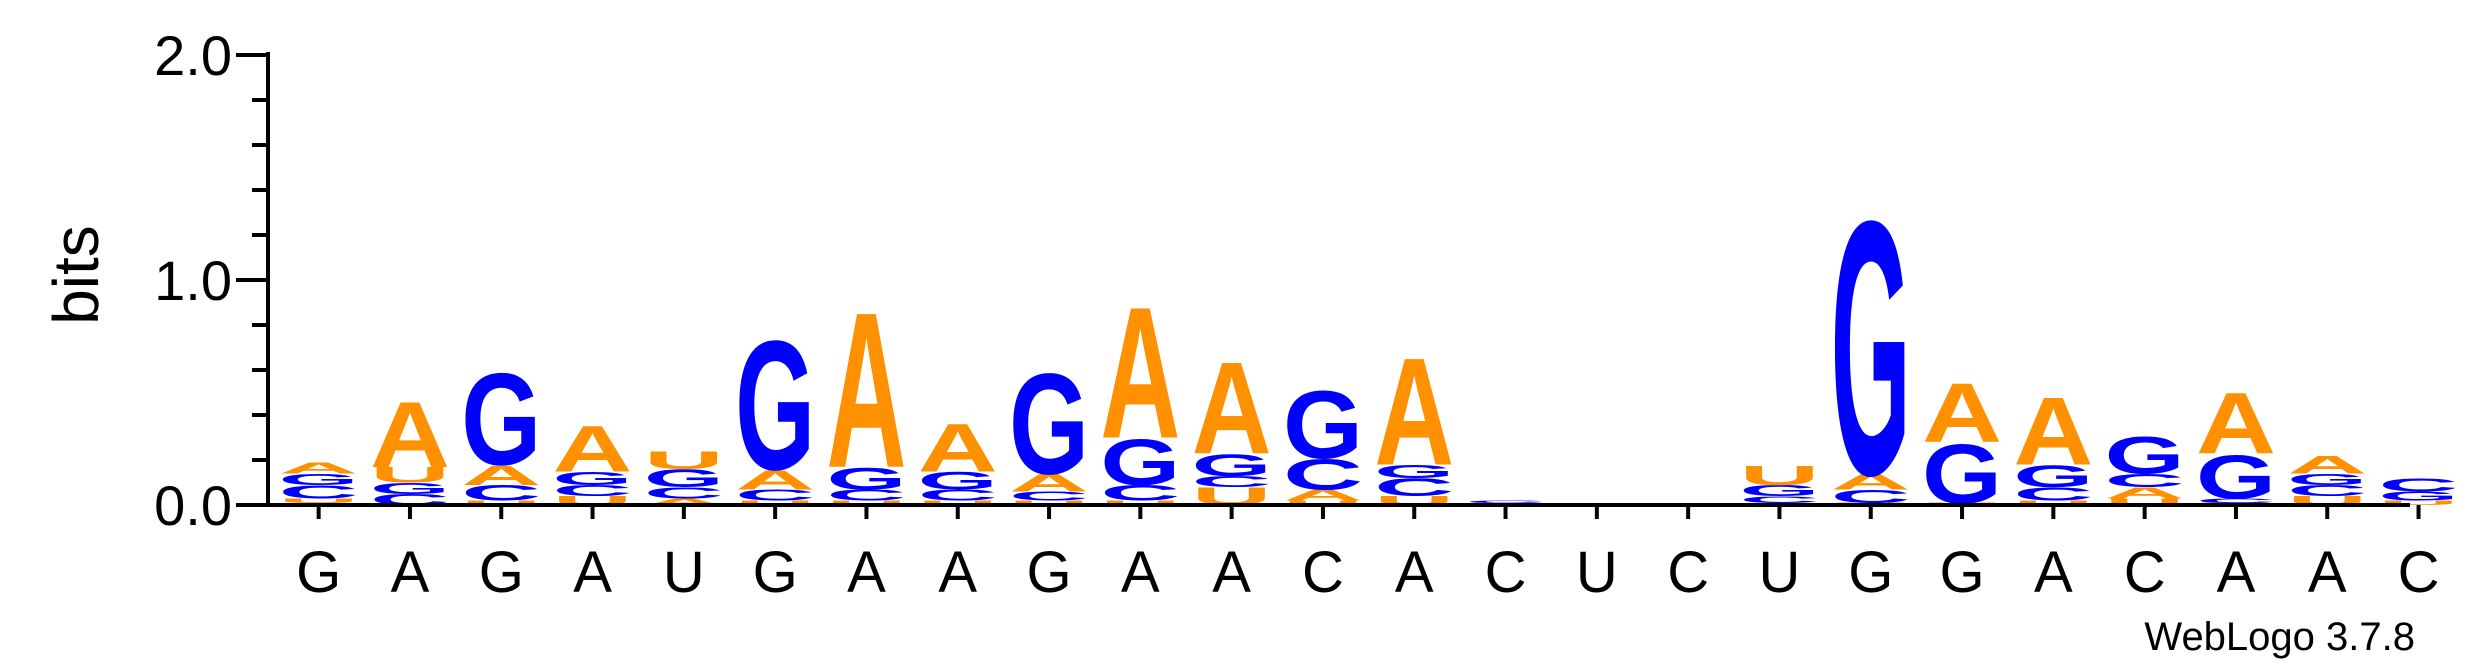  I want to click on y-tick-label: 0.0, so click(193, 505).